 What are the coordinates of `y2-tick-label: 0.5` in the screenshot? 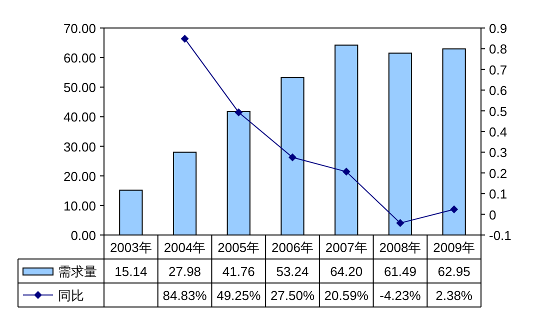 It's located at (498, 111).